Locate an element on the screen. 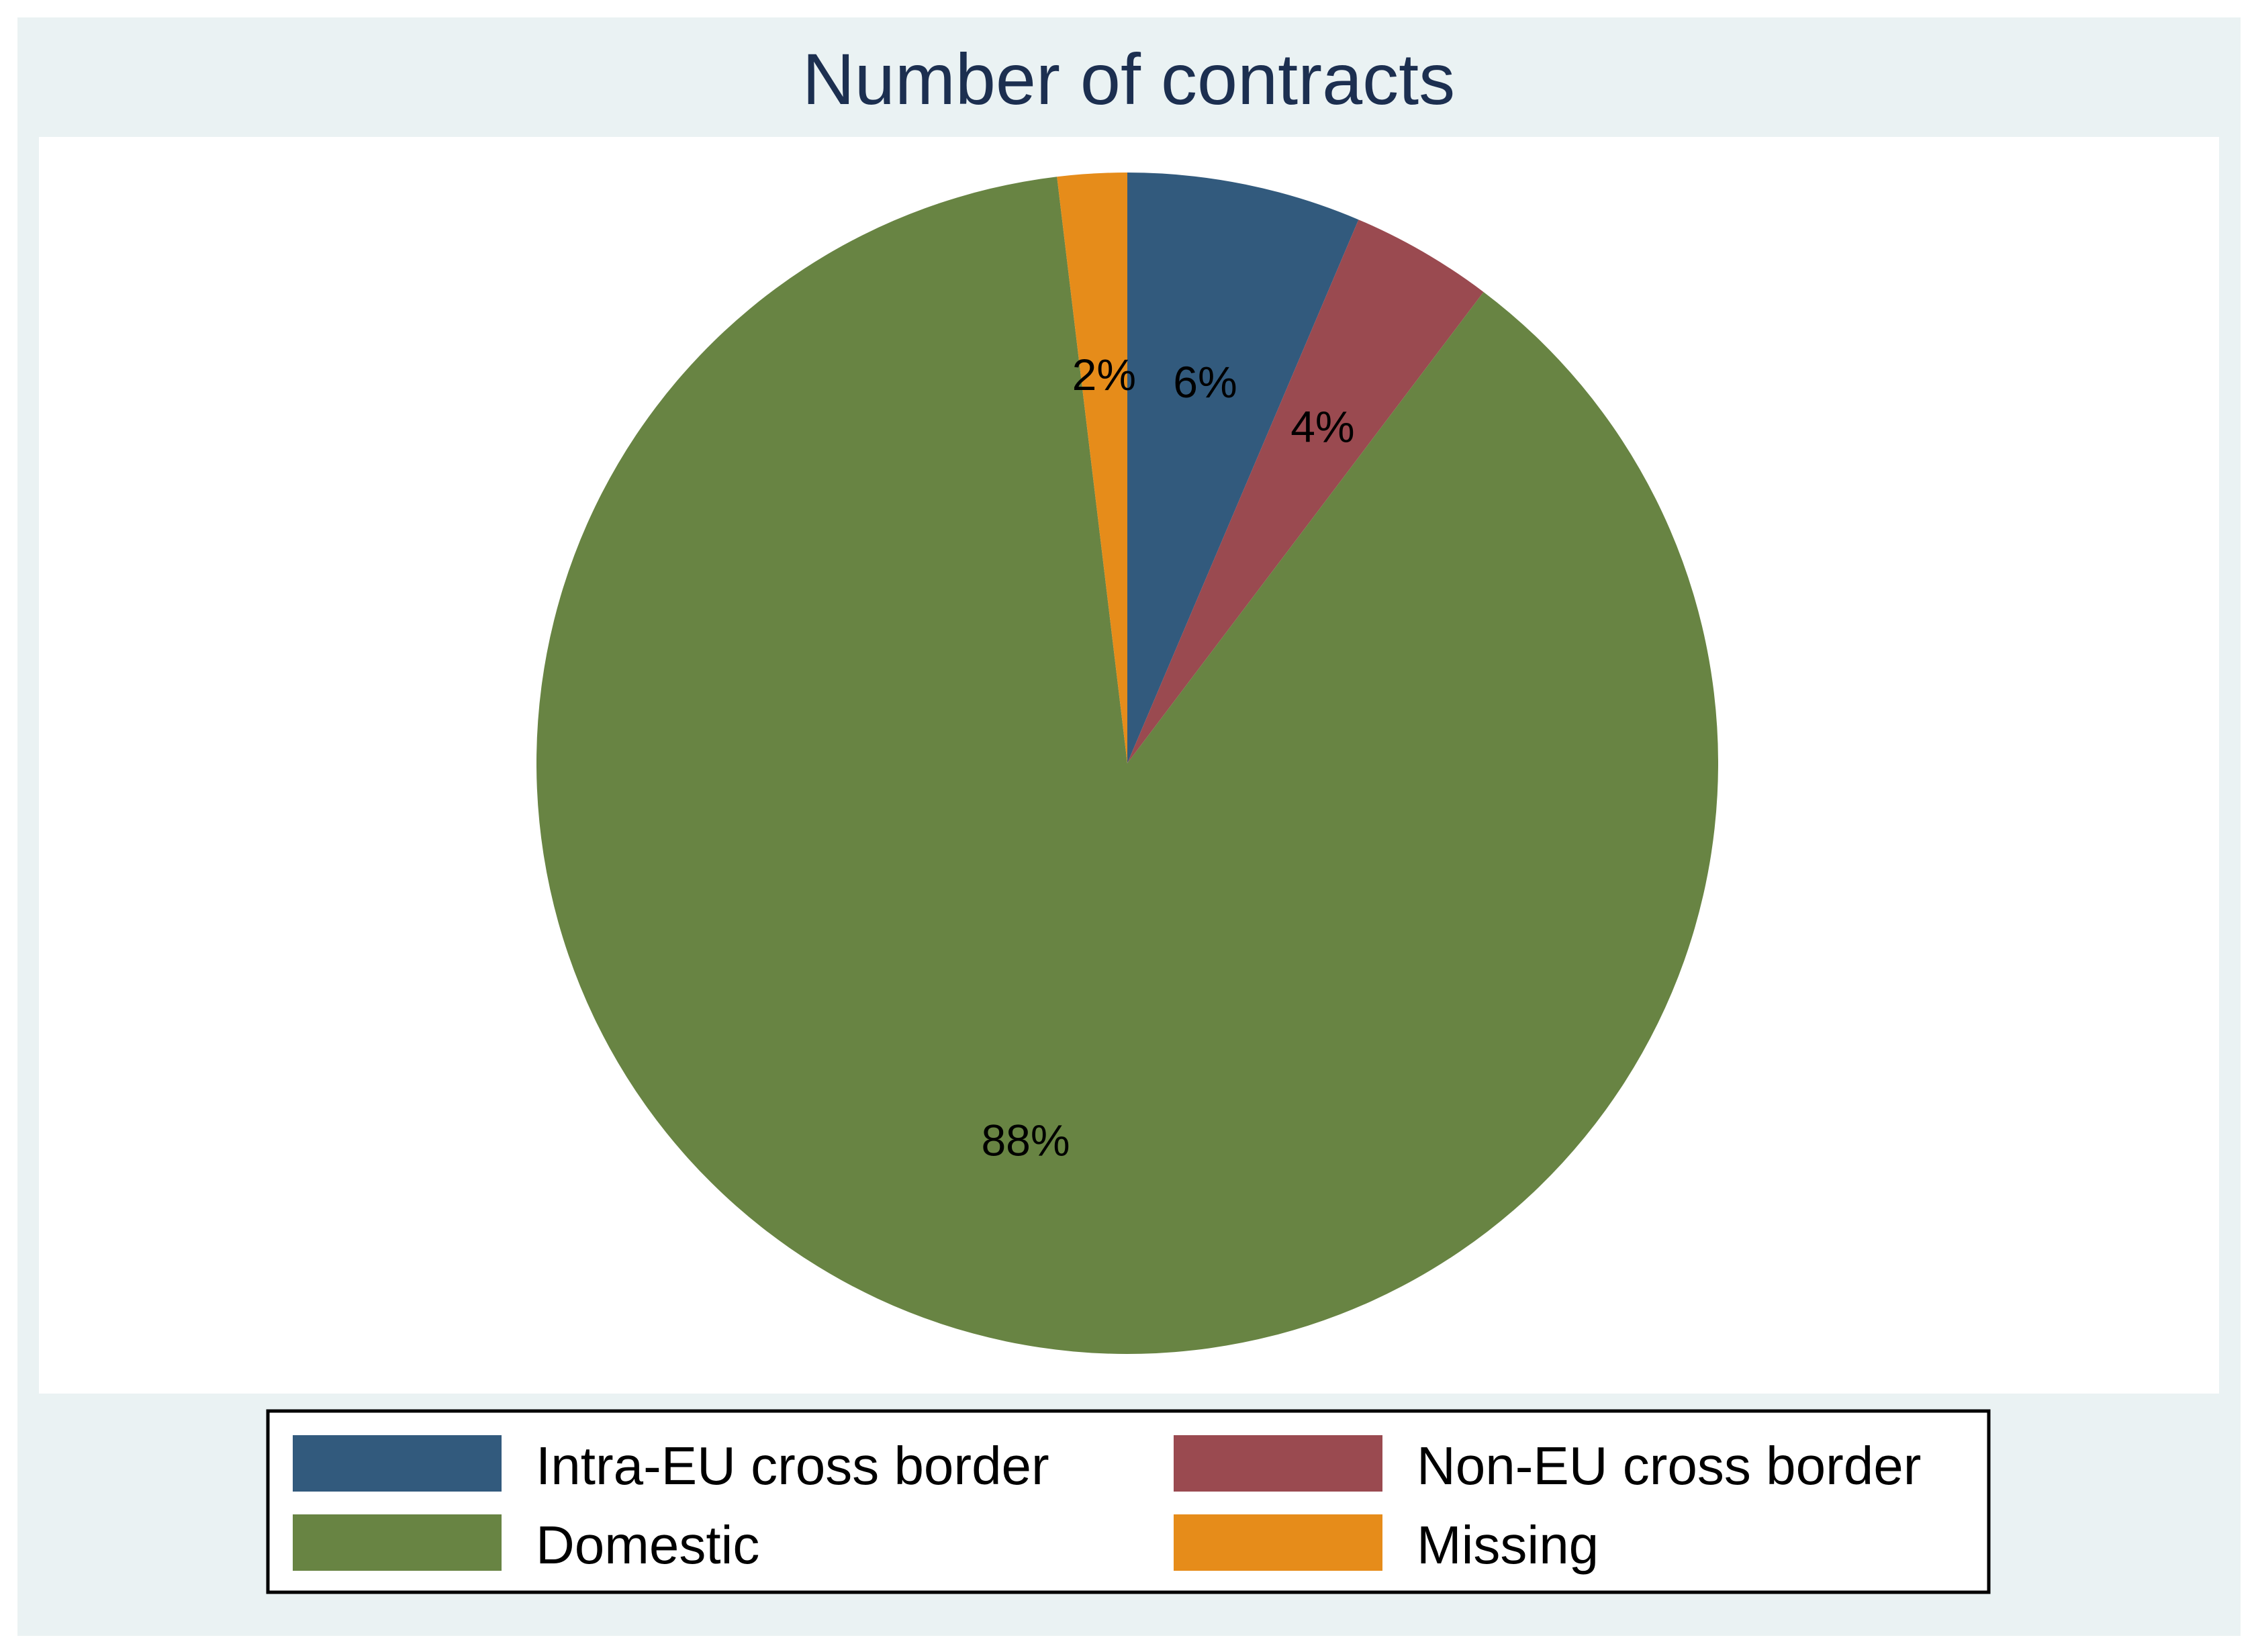 This screenshot has height=1652, width=2258. slice-label-non-eu-cross-border: 4% is located at coordinates (1322, 426).